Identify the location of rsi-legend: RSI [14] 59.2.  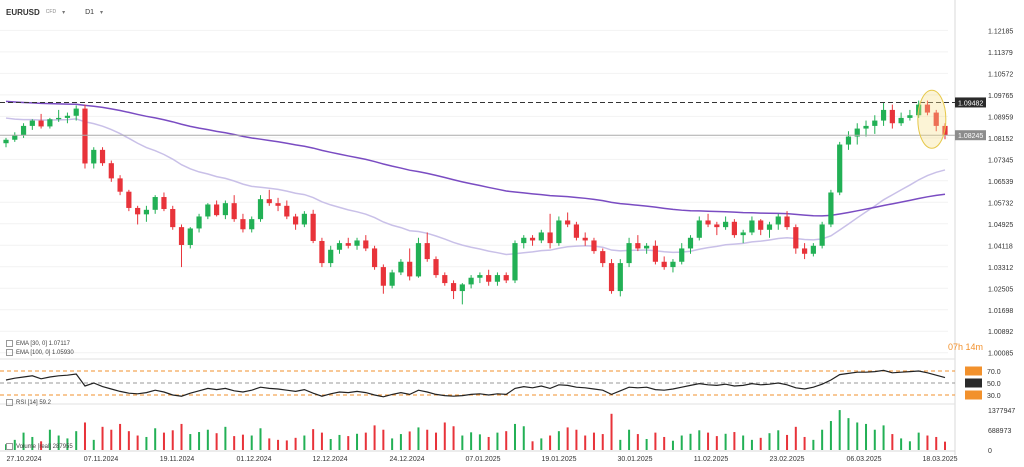
(28, 402).